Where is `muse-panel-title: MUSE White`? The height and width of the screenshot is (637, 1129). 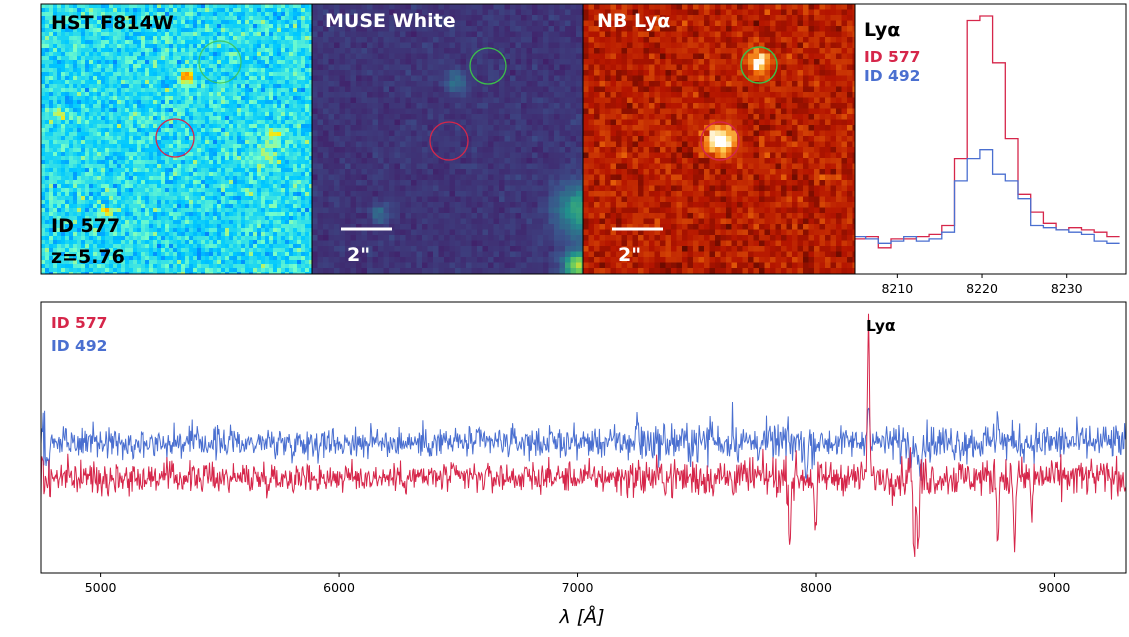
muse-panel-title: MUSE White is located at coordinates (390, 21).